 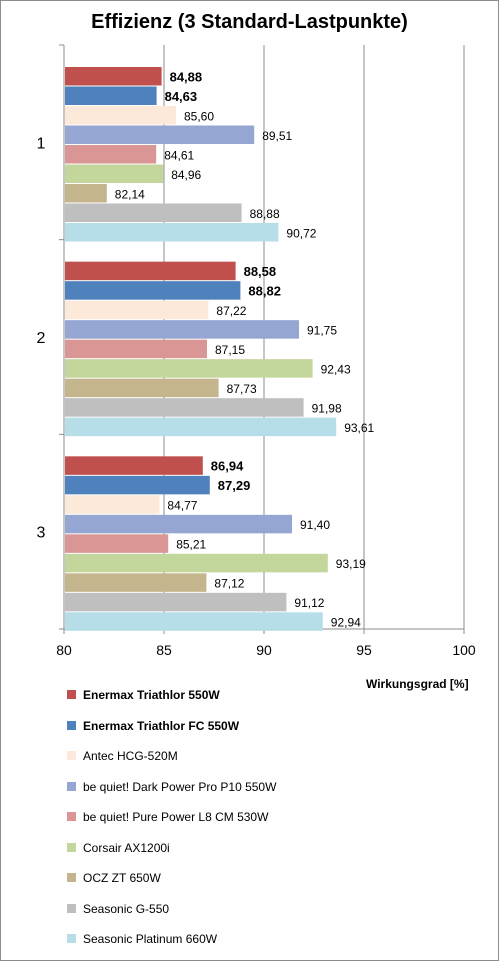 What do you see at coordinates (151, 695) in the screenshot?
I see `legend-label: Enermax Triathlor 550W` at bounding box center [151, 695].